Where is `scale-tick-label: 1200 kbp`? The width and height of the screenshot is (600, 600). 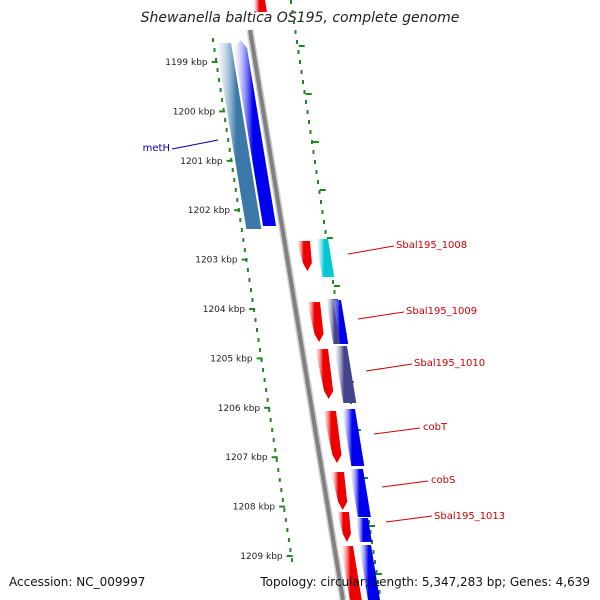 scale-tick-label: 1200 kbp is located at coordinates (194, 112).